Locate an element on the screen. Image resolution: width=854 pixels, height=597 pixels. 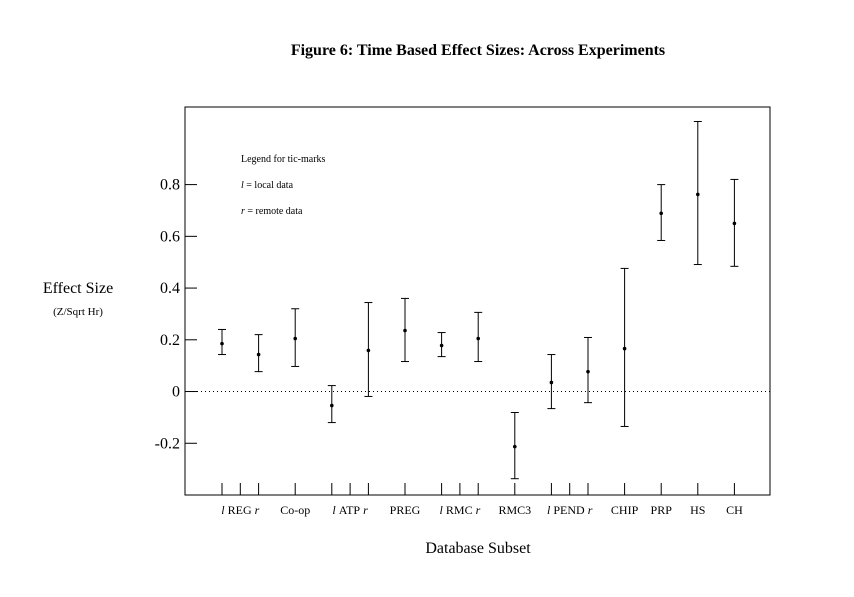
x-tick-label: Co-op is located at coordinates (295, 510).